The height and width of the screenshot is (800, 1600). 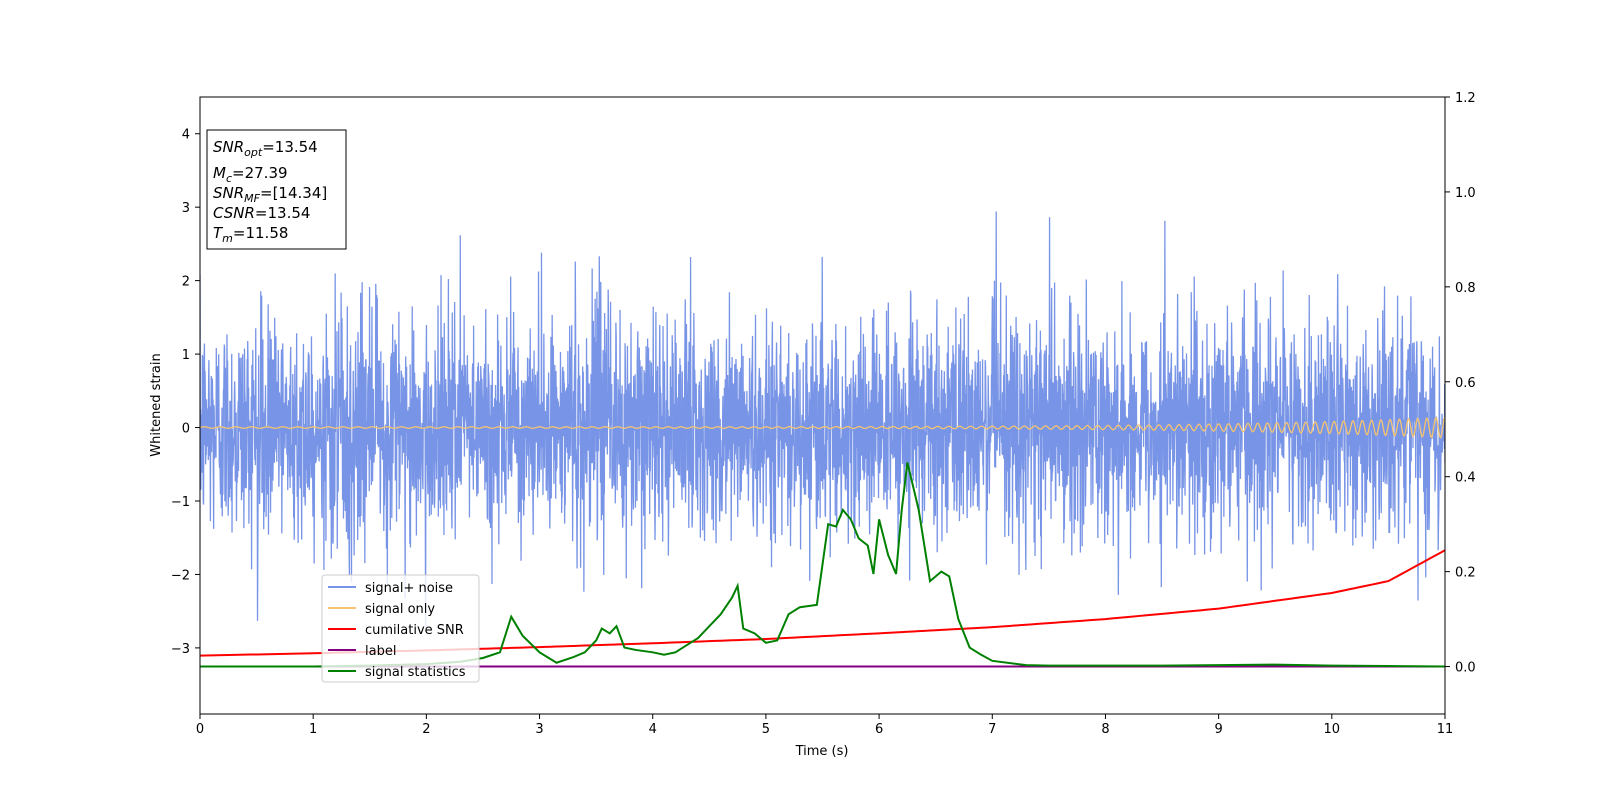 I want to click on y-left-tick-label: −2, so click(x=180, y=575).